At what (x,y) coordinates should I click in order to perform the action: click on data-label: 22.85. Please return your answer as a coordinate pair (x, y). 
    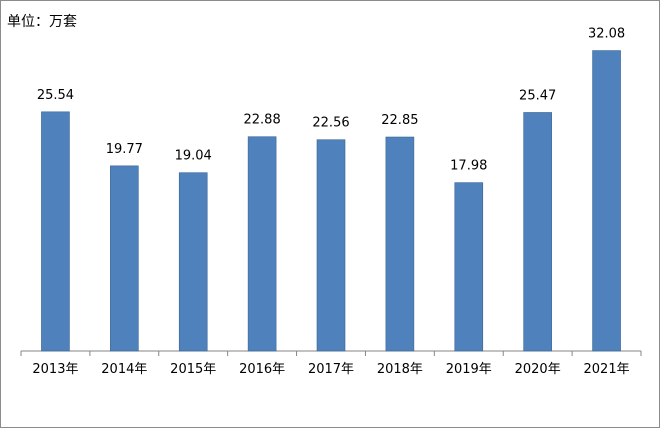
    Looking at the image, I should click on (399, 120).